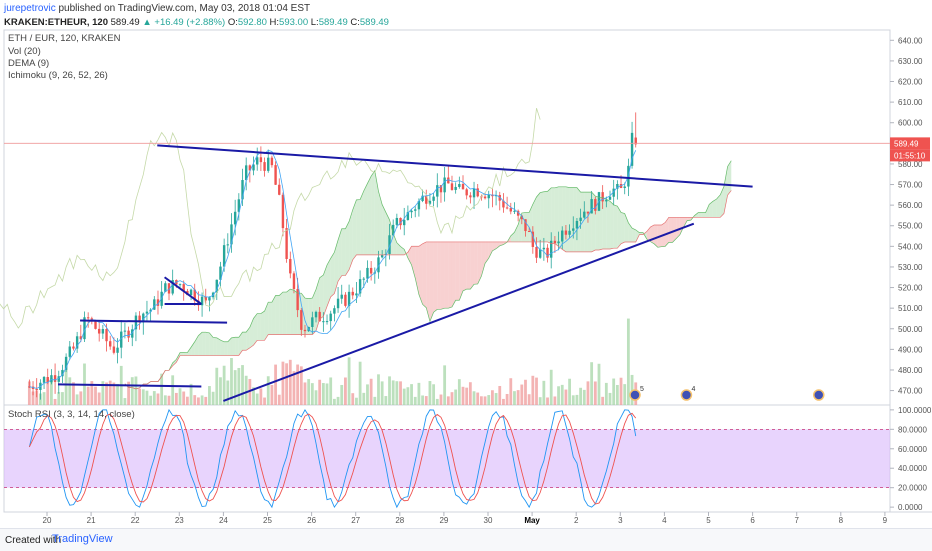 This screenshot has width=932, height=551. What do you see at coordinates (686, 395) in the screenshot?
I see `event-marker-icon` at bounding box center [686, 395].